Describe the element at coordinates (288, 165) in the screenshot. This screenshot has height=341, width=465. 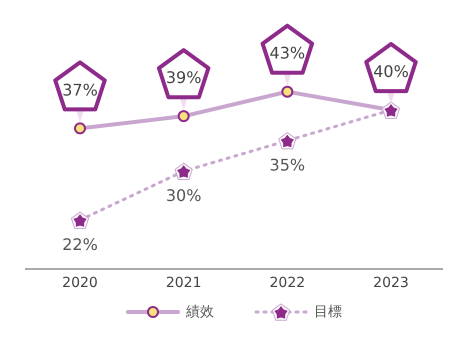
I see `data-label: 35%` at that location.